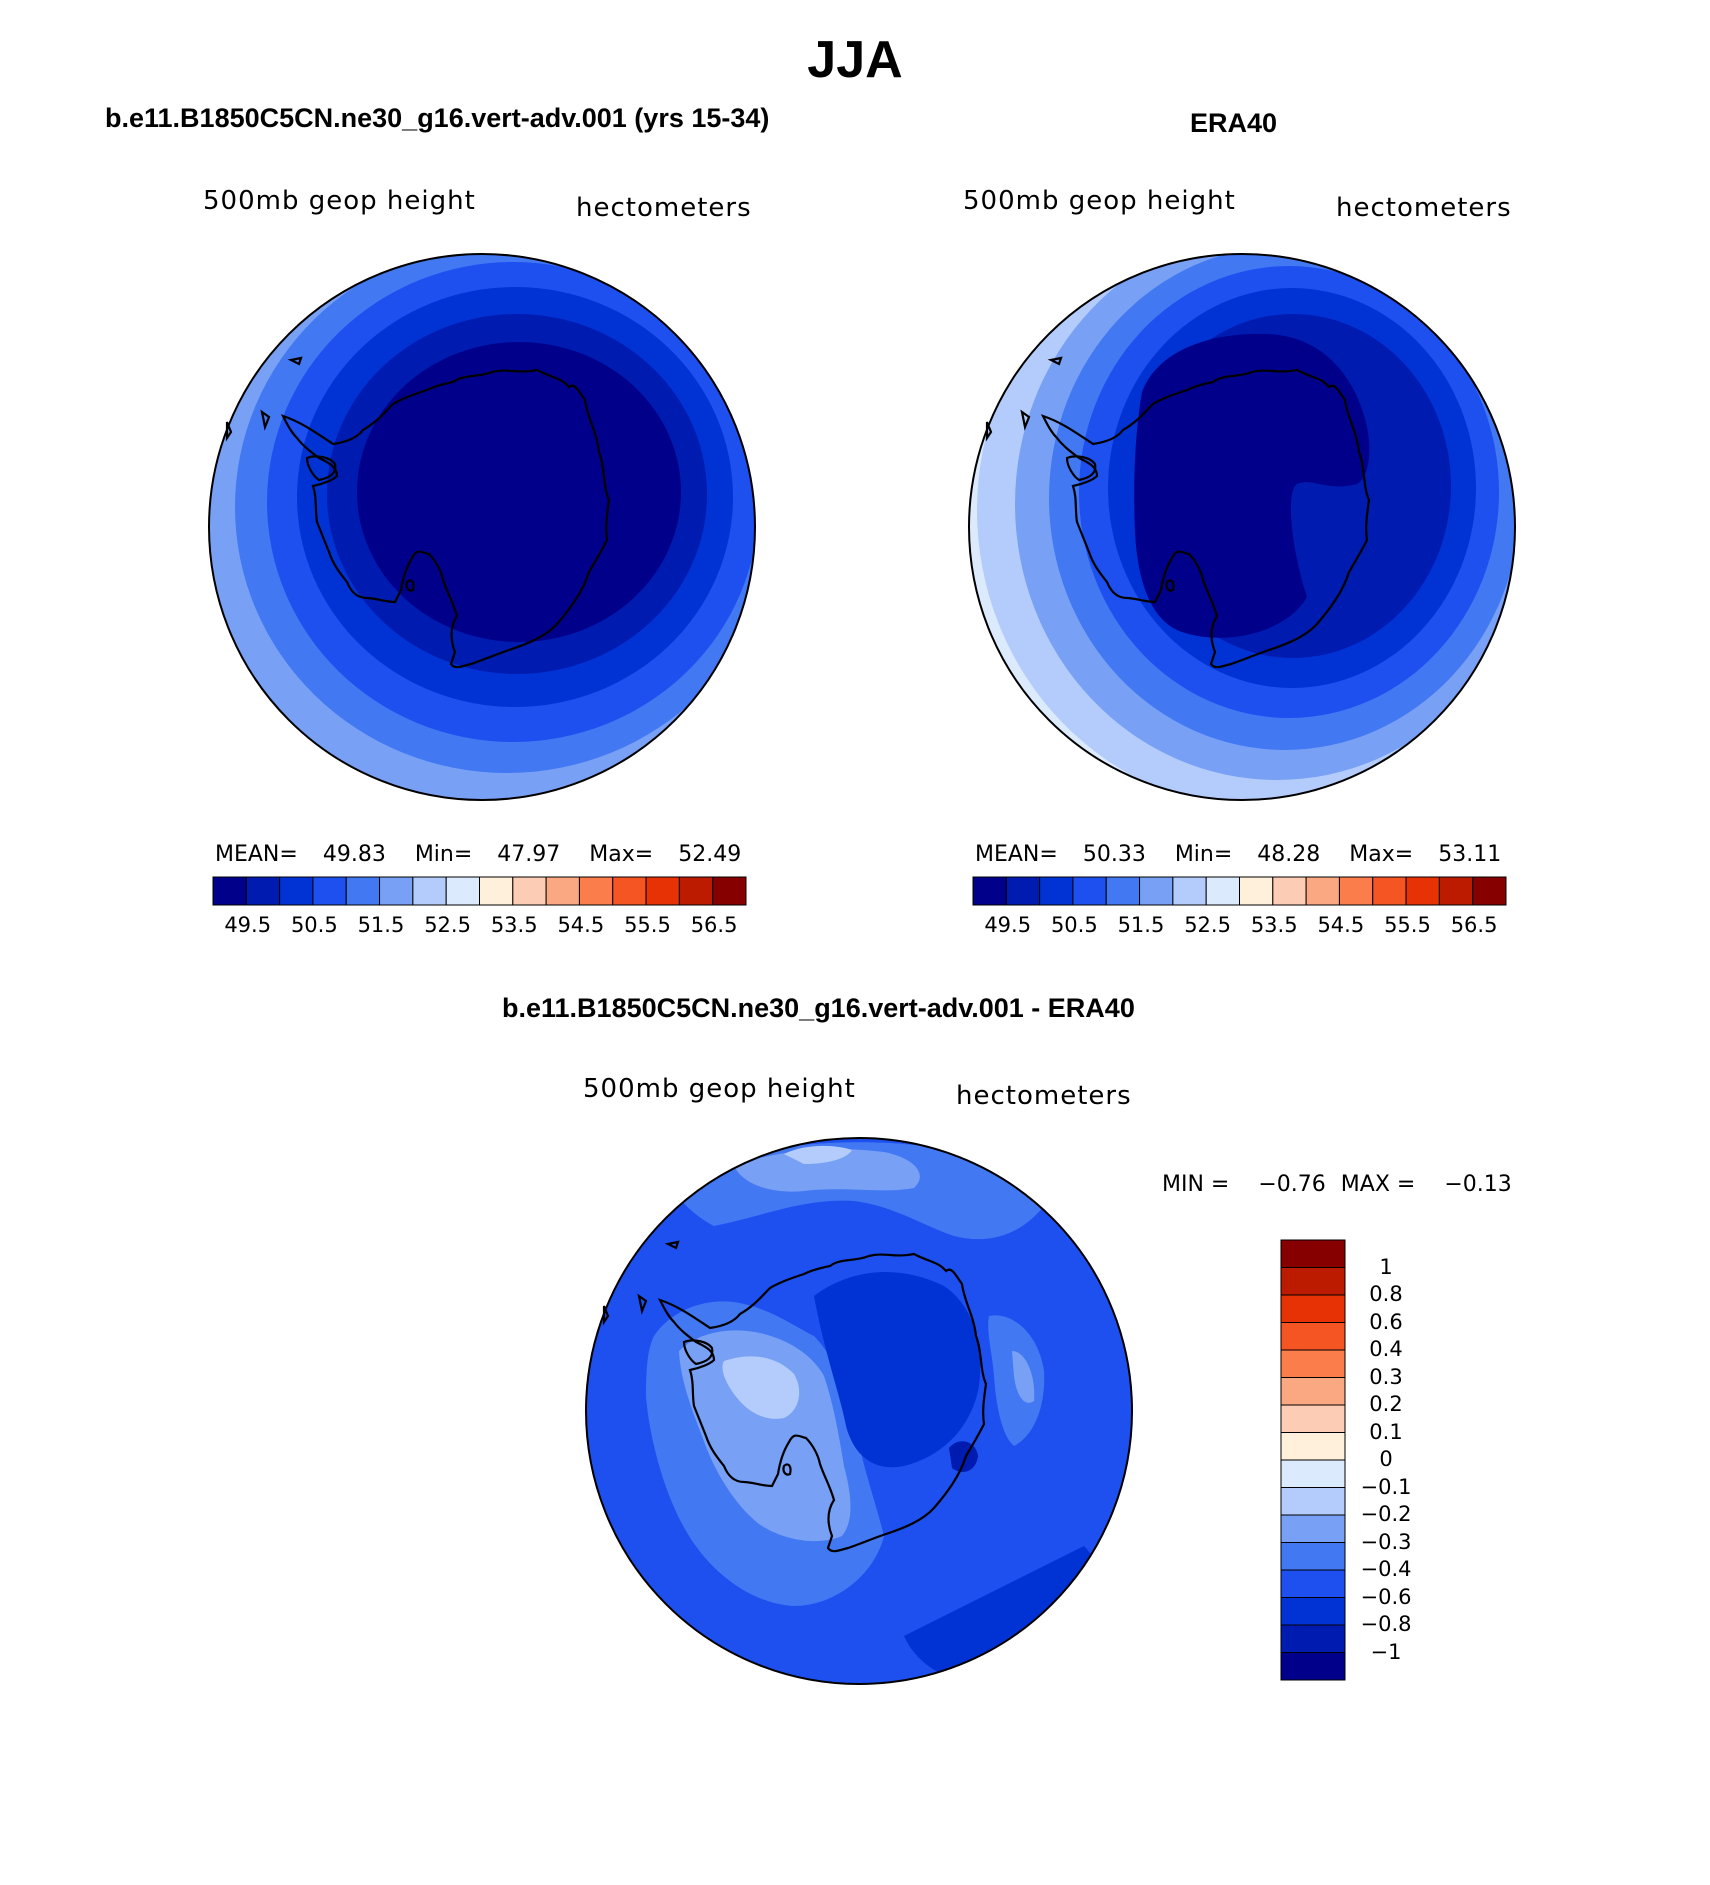 This screenshot has height=1885, width=1710. I want to click on model-colorbar-tick-label: 55.5, so click(647, 925).